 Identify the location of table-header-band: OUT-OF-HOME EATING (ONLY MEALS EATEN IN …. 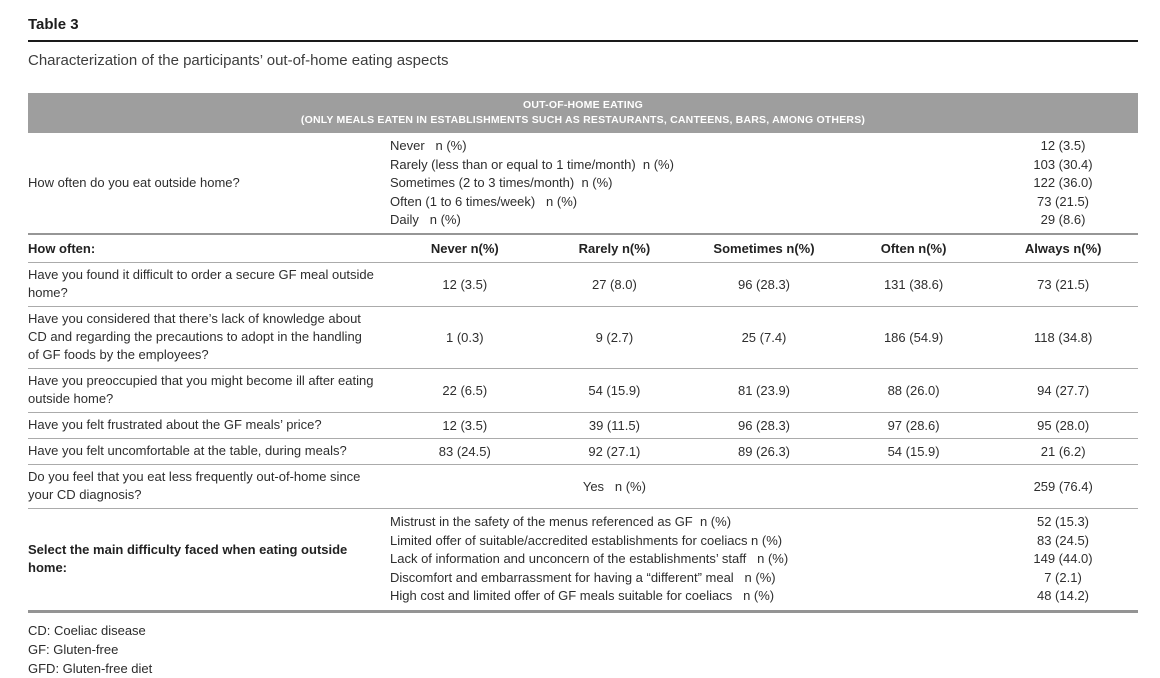
(583, 113).